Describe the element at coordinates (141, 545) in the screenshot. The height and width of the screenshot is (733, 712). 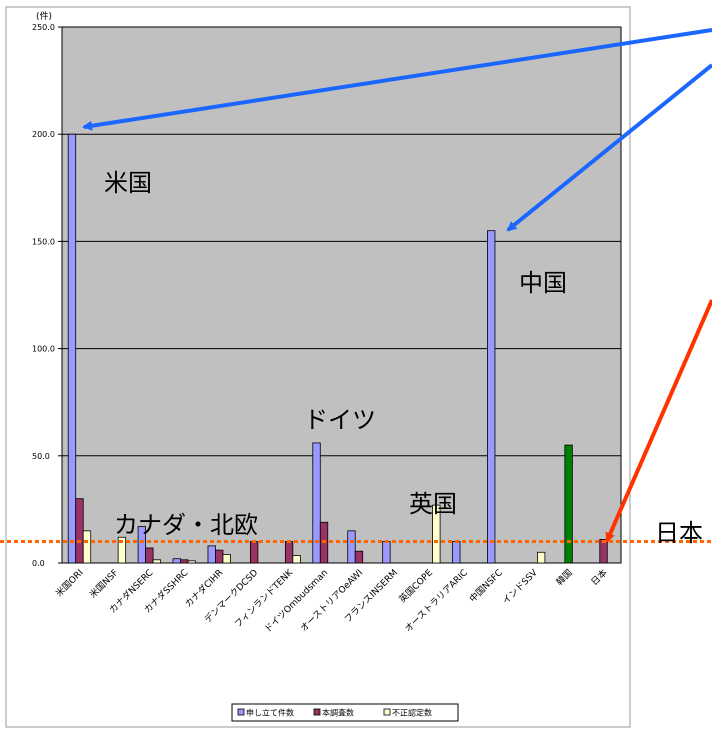
I see `bar-申し立て件数-カナダNSERC` at that location.